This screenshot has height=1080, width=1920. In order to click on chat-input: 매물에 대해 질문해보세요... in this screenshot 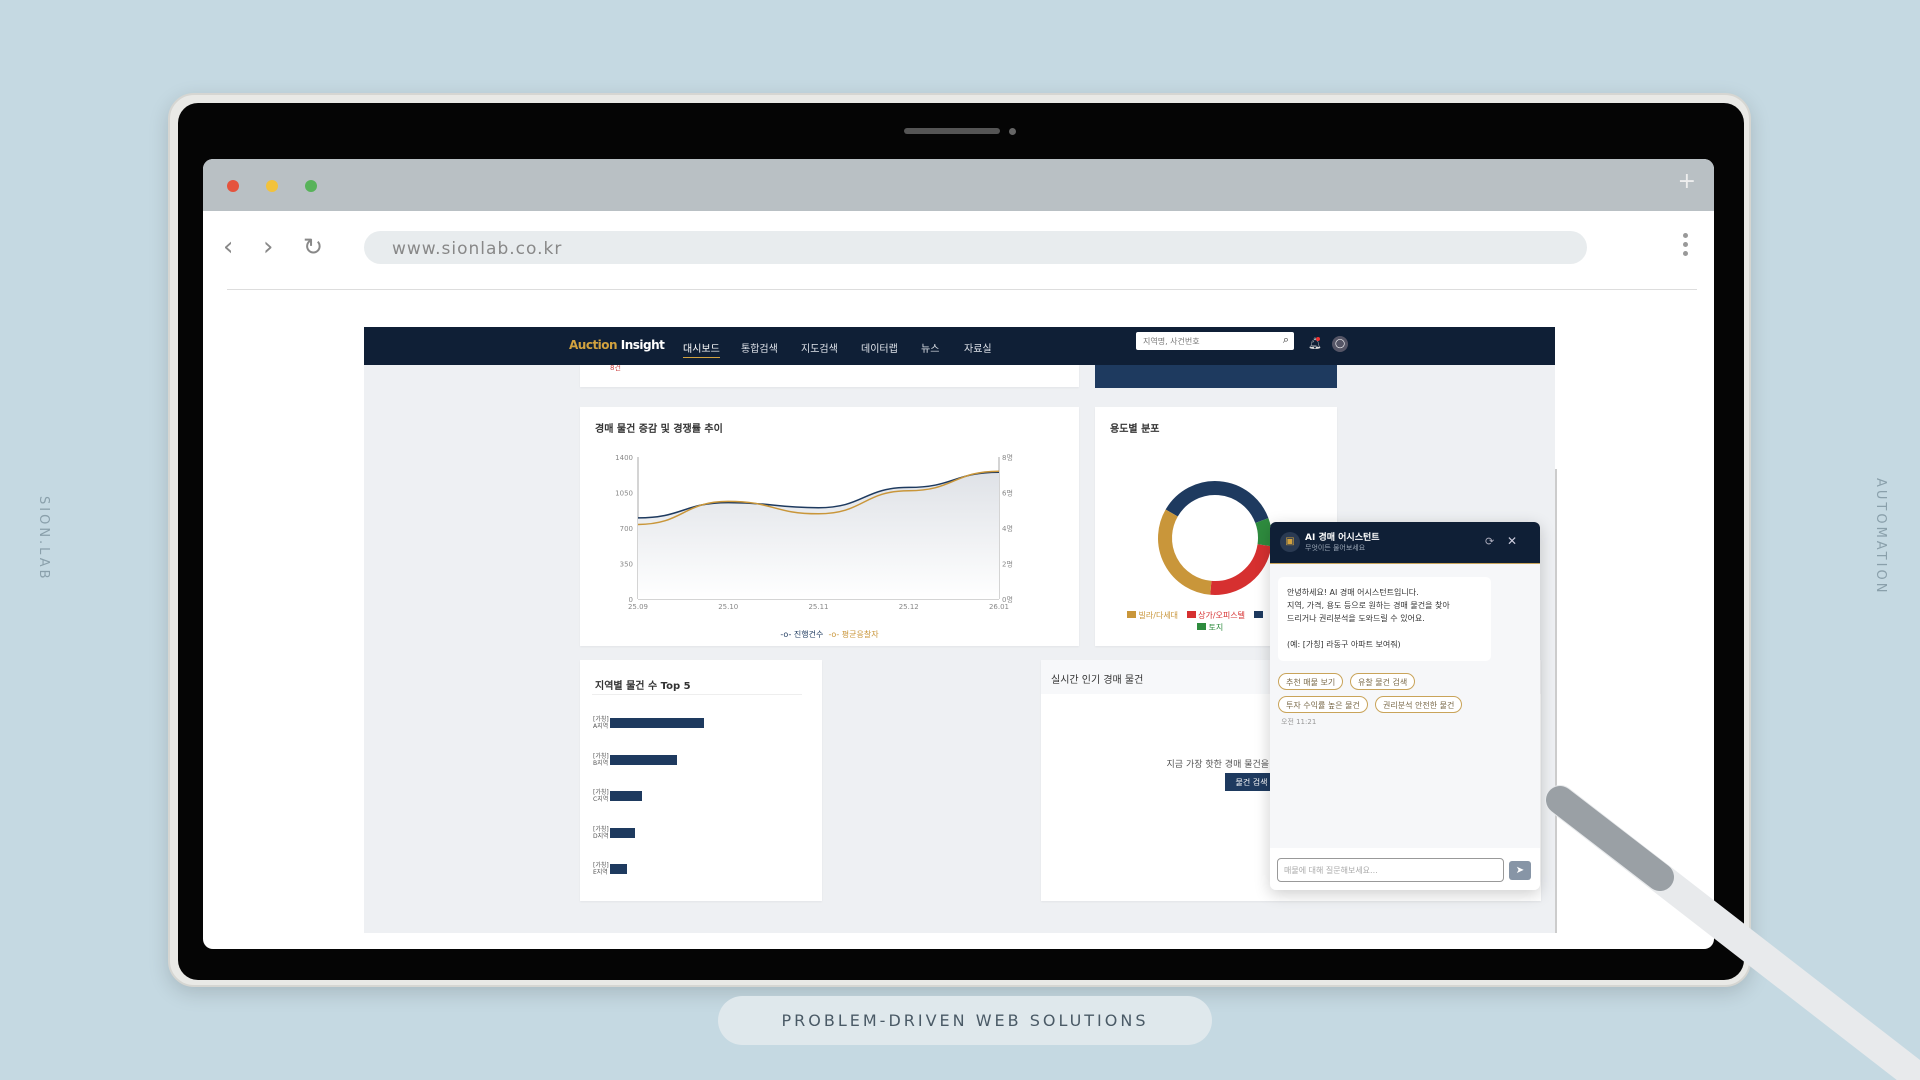, I will do `click(1390, 870)`.